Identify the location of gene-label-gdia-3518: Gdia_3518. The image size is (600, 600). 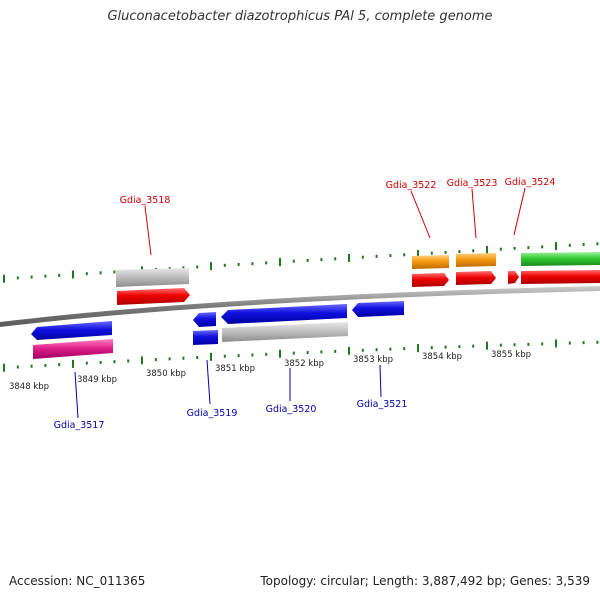
(145, 200).